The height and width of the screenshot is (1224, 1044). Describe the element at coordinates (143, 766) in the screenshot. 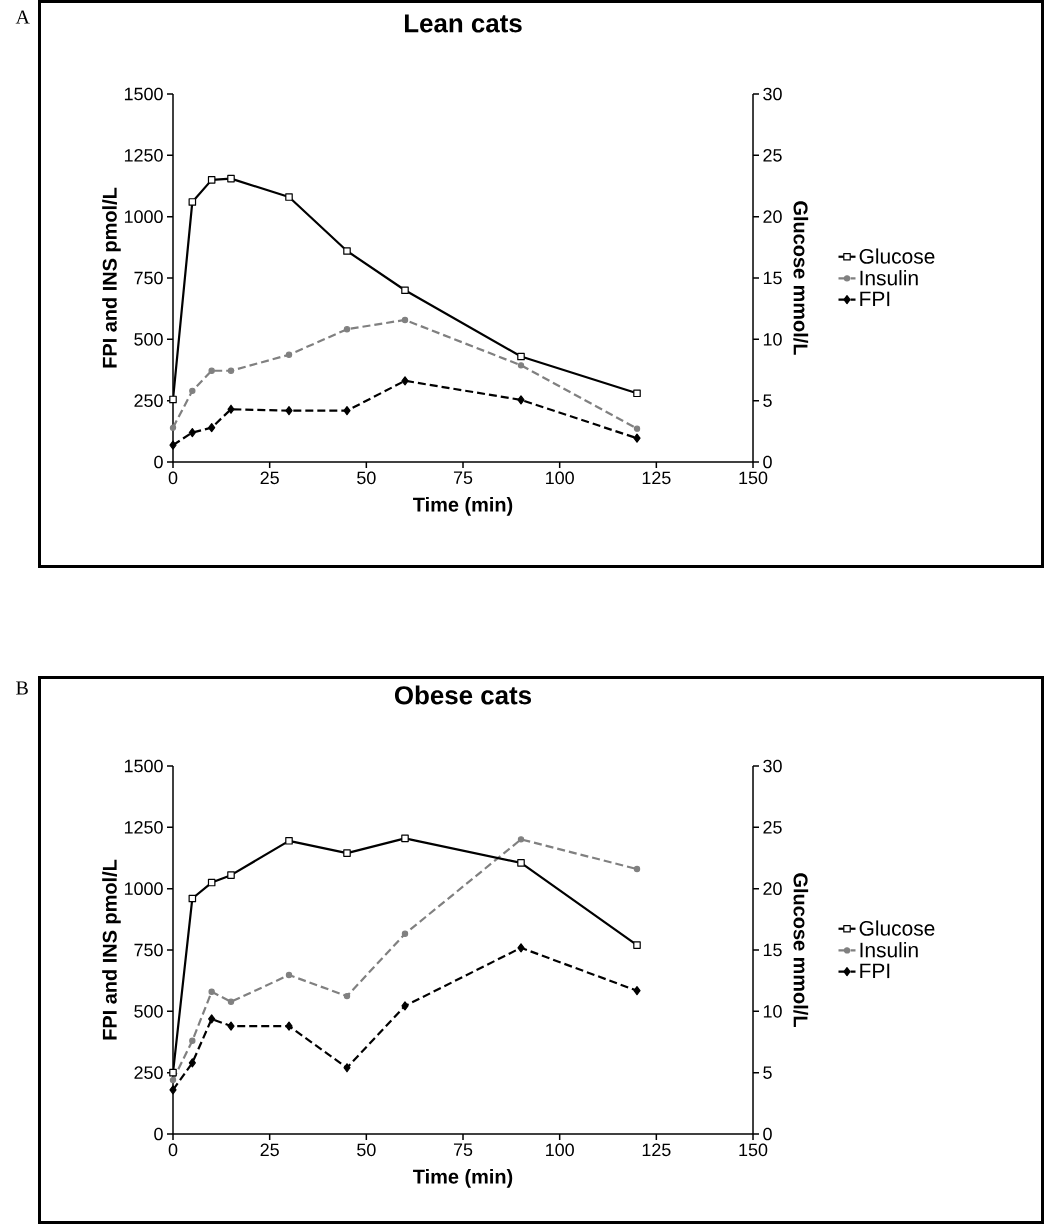

I see `y-tick-label: 1500` at that location.